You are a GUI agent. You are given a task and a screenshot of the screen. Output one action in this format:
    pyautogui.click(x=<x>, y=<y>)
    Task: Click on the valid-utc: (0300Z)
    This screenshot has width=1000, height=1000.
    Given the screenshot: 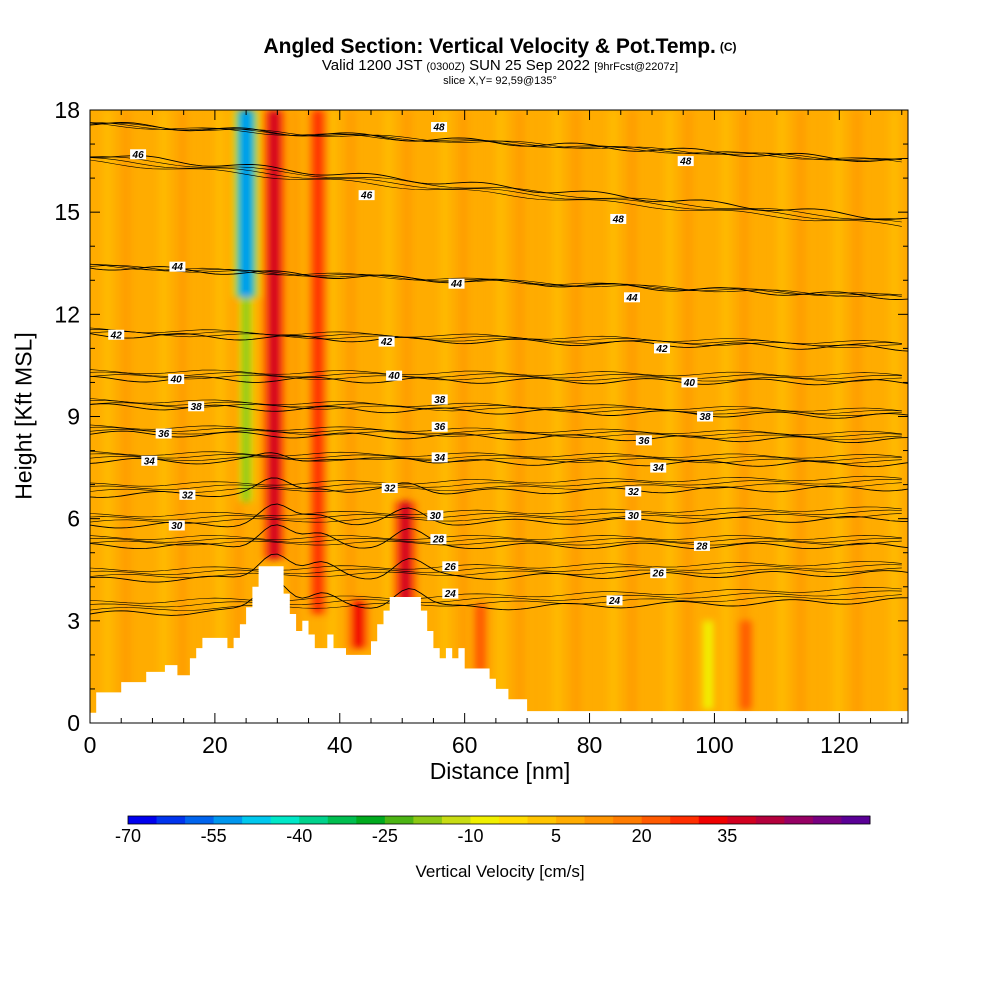 What is the action you would take?
    pyautogui.click(x=445, y=67)
    